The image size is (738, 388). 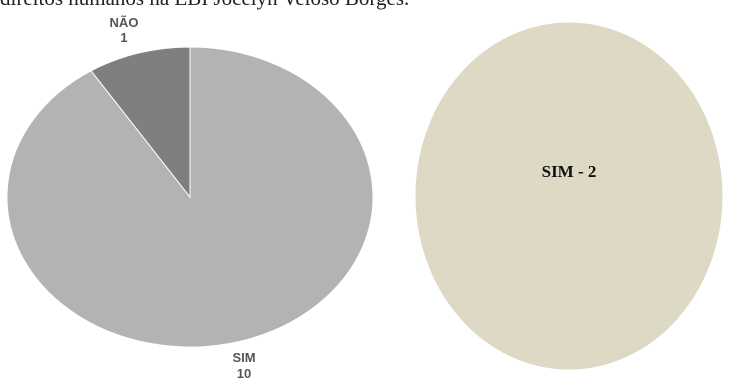 I want to click on label-sim-value: 10, so click(x=244, y=373).